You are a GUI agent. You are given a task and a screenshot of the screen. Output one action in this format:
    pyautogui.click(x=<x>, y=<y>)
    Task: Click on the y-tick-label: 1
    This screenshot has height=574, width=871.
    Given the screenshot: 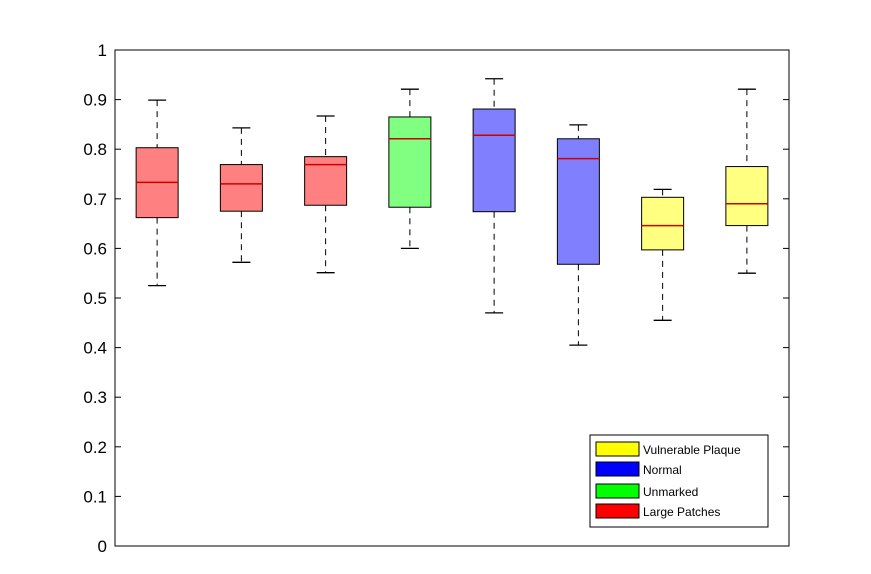 What is the action you would take?
    pyautogui.click(x=102, y=50)
    